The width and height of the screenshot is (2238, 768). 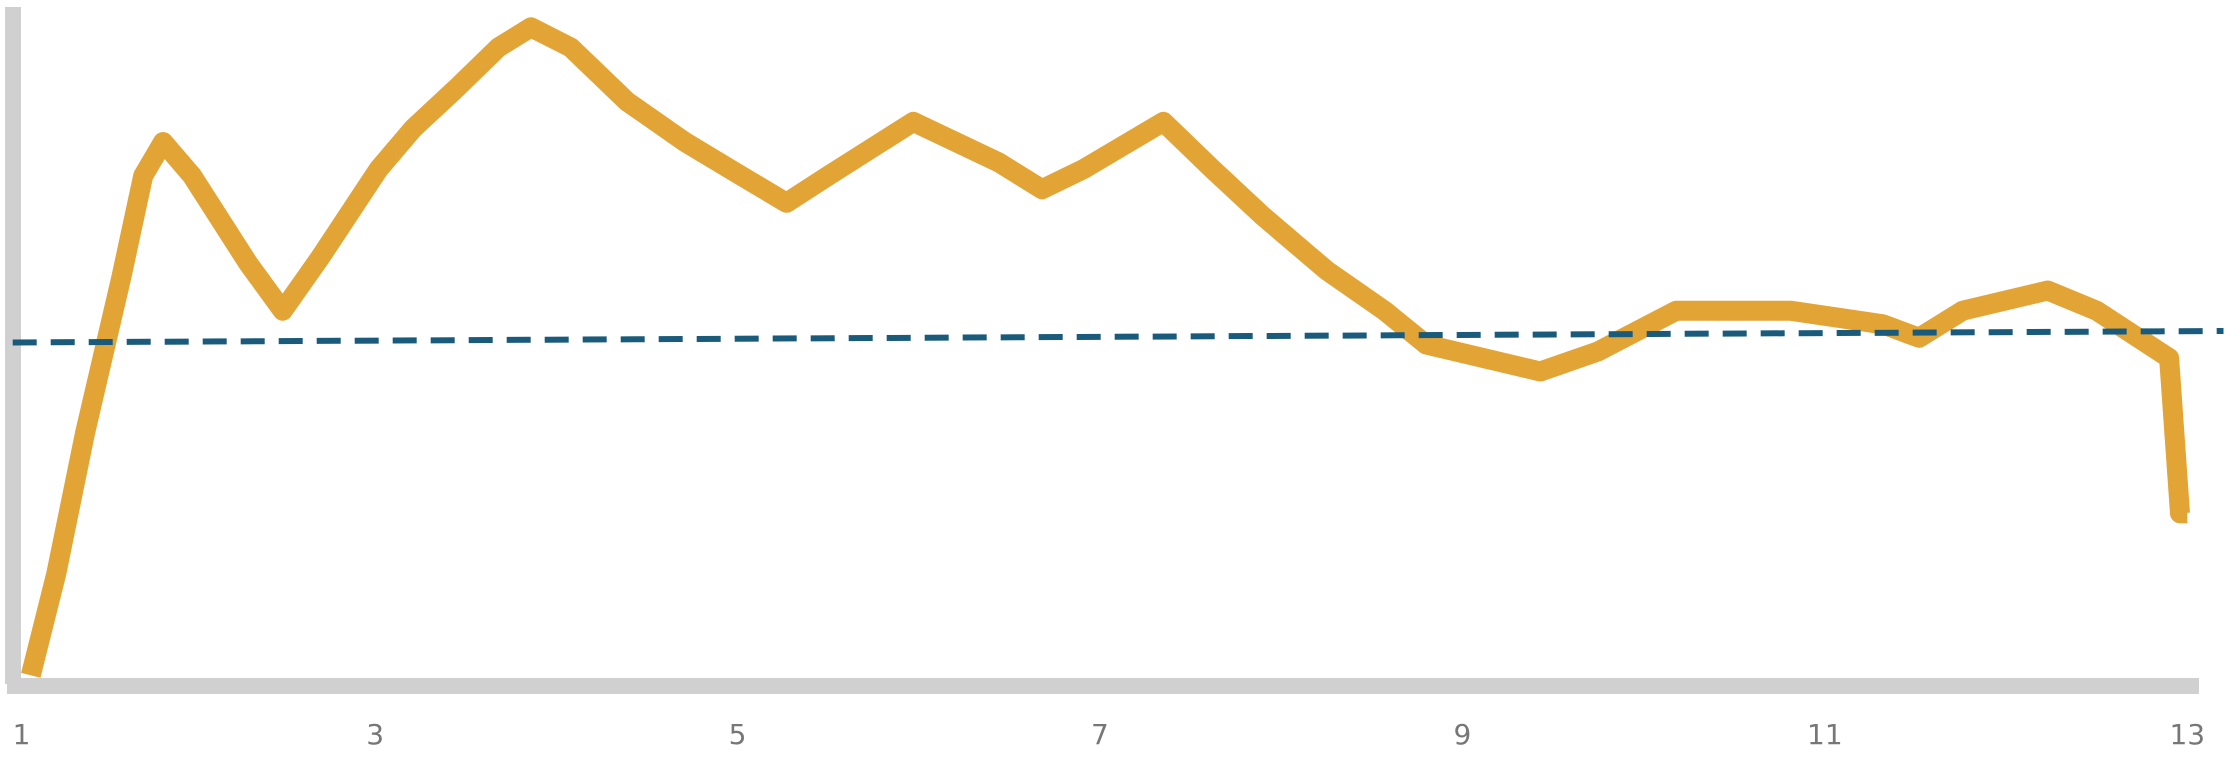 I want to click on x-tick-label: 13, so click(x=2187, y=734).